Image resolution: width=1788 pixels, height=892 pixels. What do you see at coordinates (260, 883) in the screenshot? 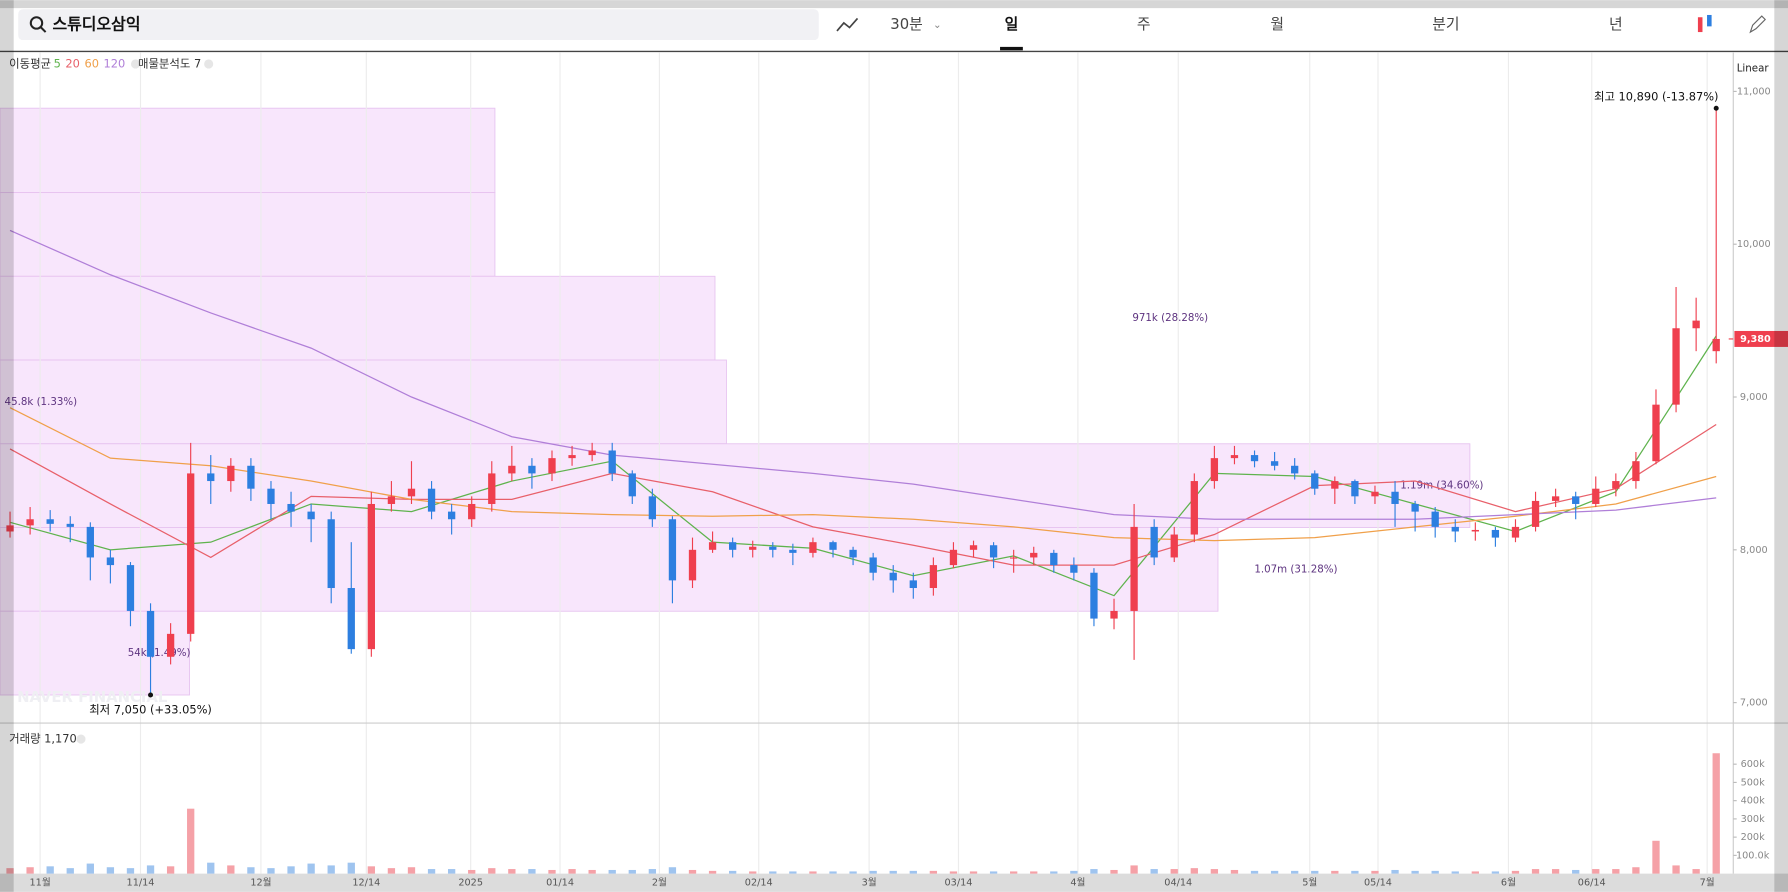
I see `x-tick-label: 12월` at bounding box center [260, 883].